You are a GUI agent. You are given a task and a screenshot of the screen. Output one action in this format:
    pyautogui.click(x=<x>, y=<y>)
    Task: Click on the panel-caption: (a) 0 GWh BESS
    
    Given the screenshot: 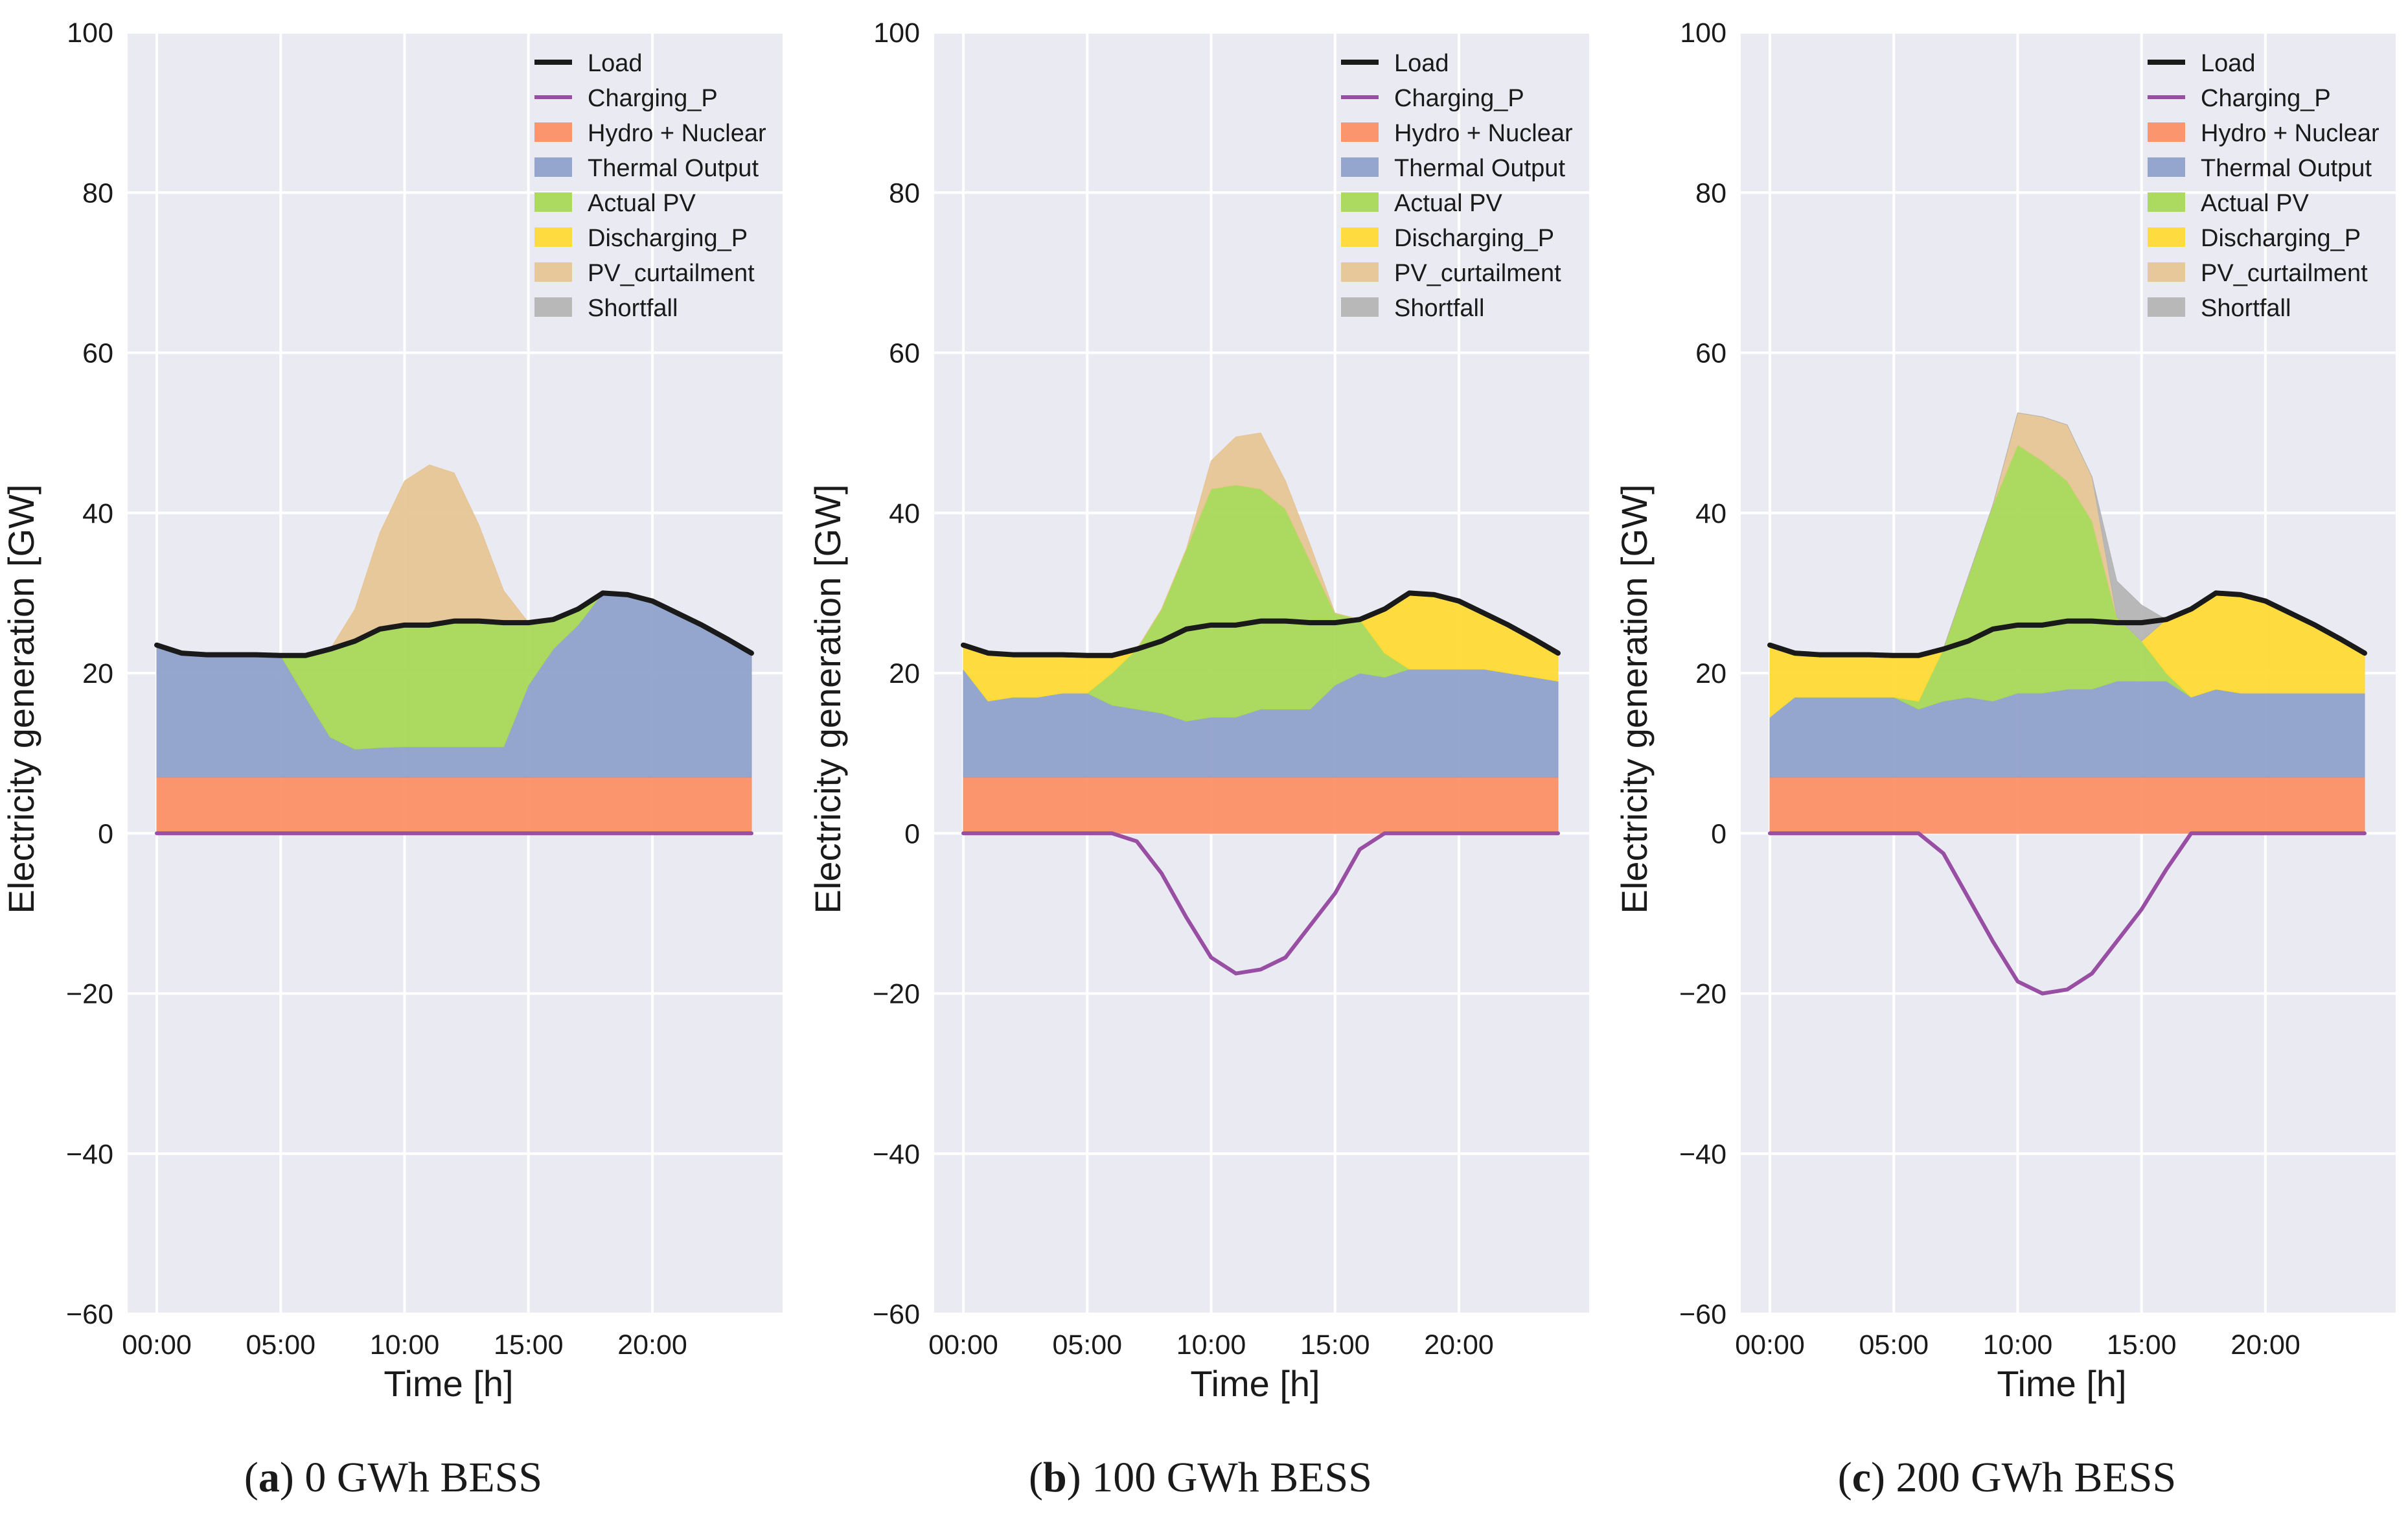 What is the action you would take?
    pyautogui.click(x=393, y=1477)
    